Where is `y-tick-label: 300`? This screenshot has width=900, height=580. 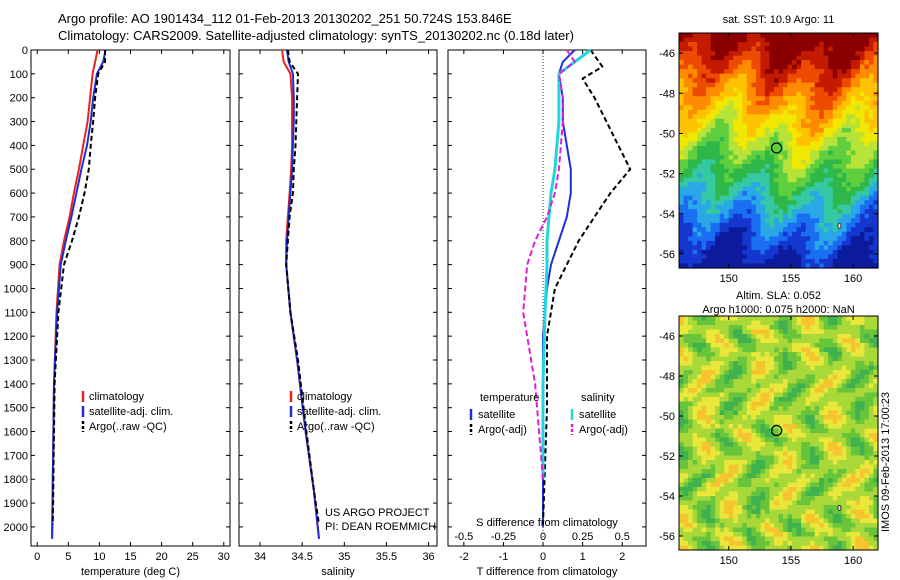
y-tick-label: 300 is located at coordinates (19, 123).